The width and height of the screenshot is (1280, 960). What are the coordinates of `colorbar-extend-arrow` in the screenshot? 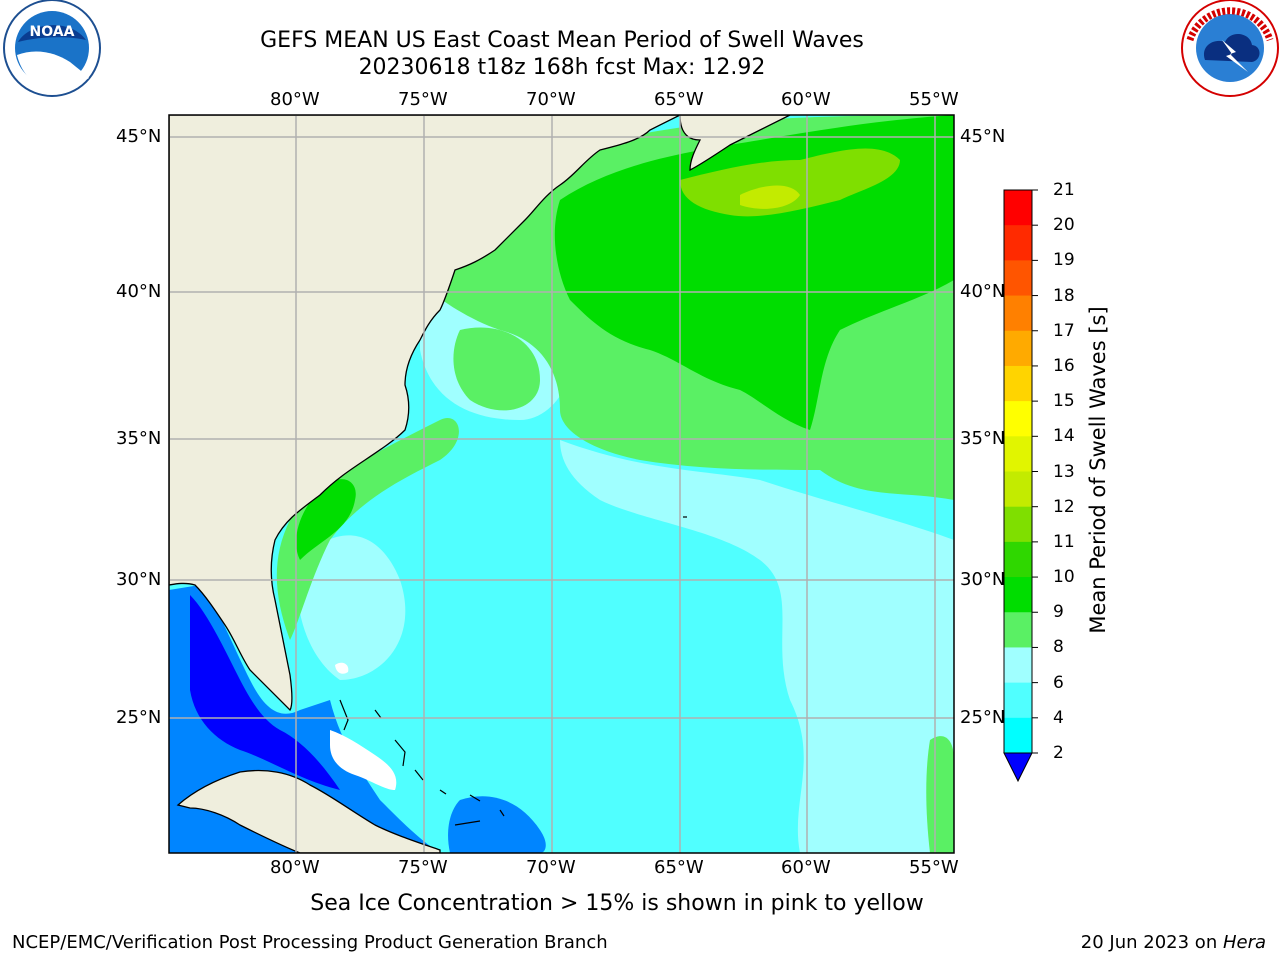 It's located at (1018, 767).